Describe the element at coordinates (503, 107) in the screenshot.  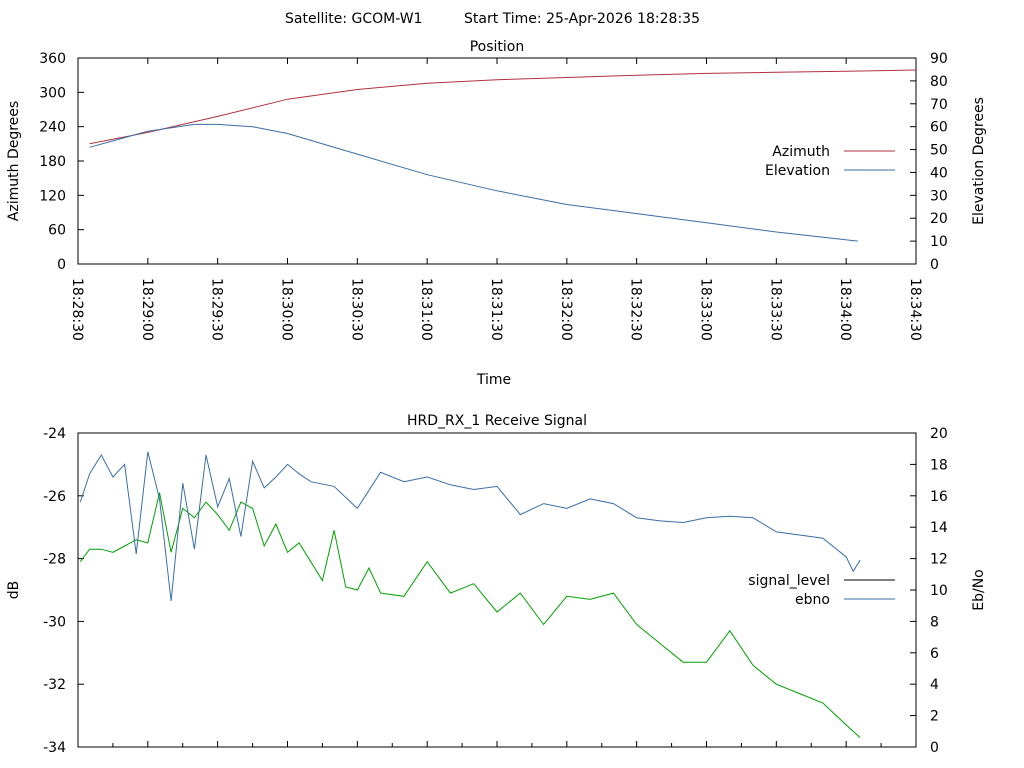
I see `azimuth-series-line` at that location.